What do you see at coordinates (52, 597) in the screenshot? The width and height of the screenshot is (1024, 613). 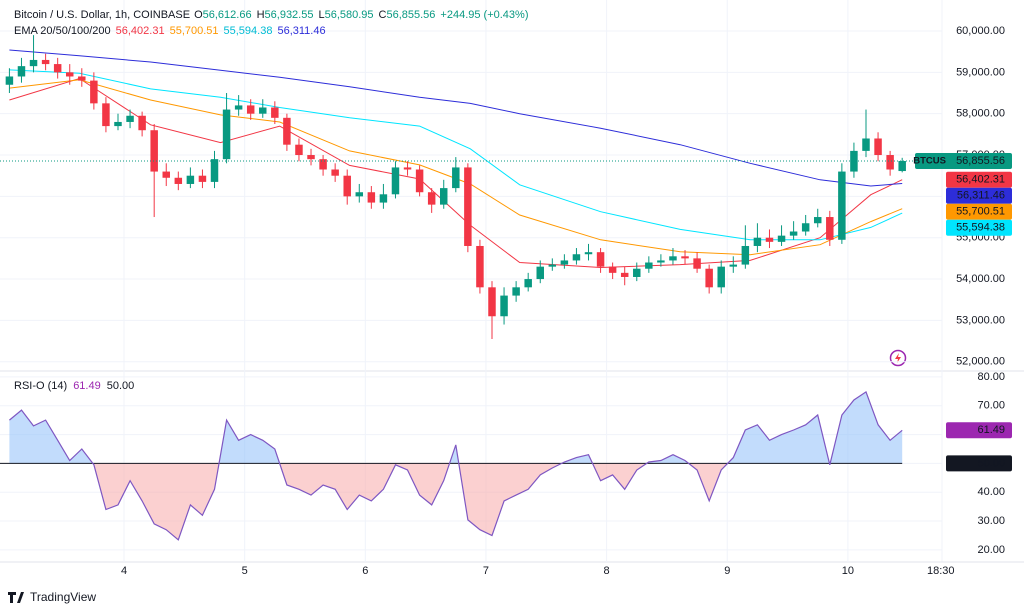 I see `logo: TradingView` at bounding box center [52, 597].